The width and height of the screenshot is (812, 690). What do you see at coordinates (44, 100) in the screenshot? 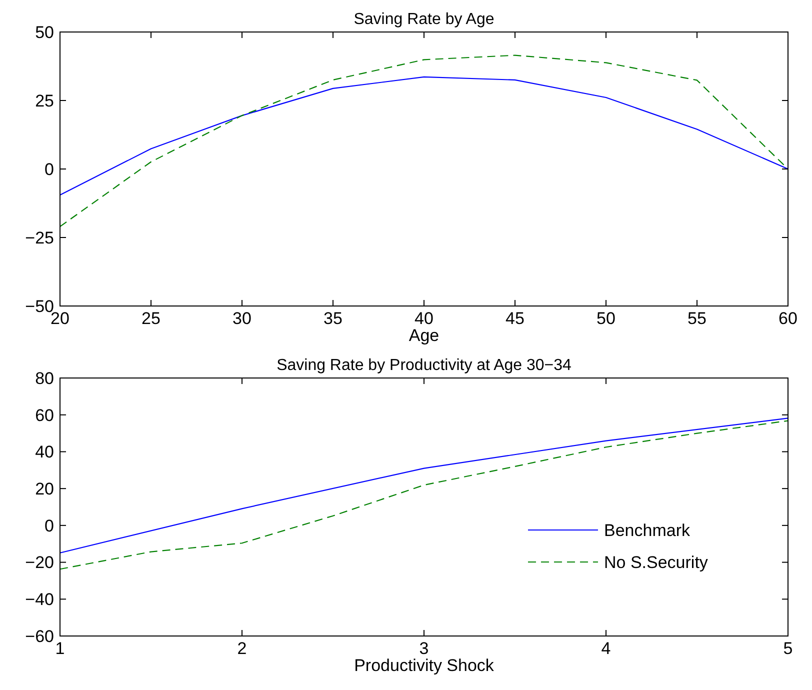
I see `y-tick-label: 25` at bounding box center [44, 100].